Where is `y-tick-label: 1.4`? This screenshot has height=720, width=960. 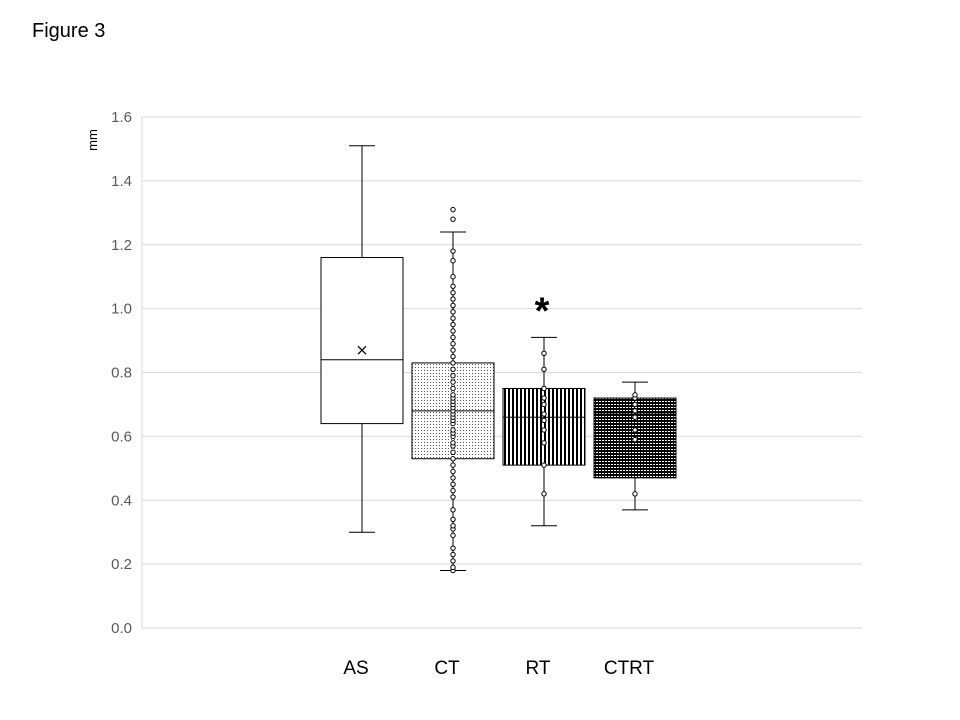 y-tick-label: 1.4 is located at coordinates (121, 181).